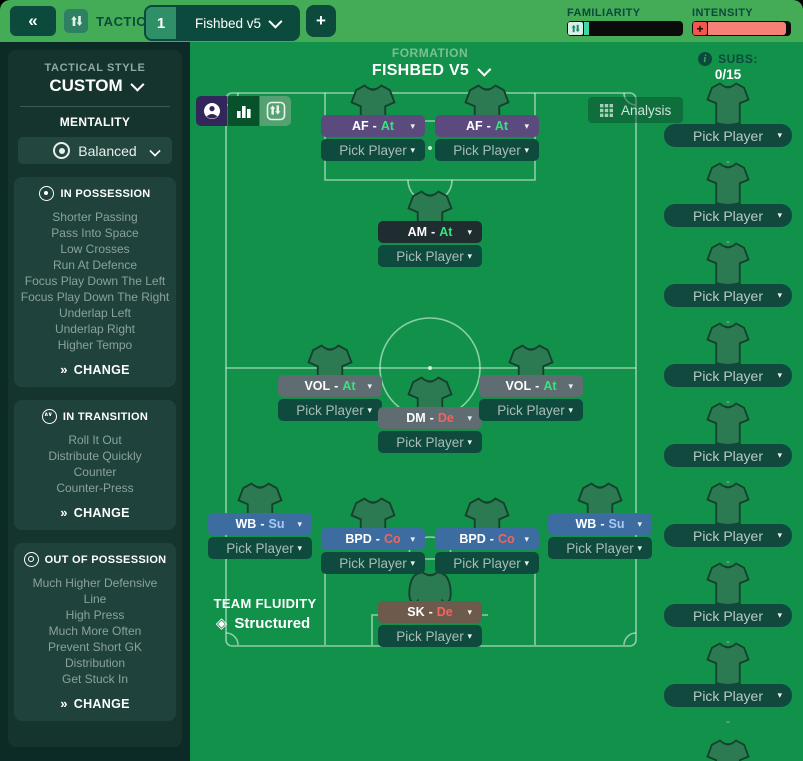  Describe the element at coordinates (728, 59) in the screenshot. I see `subs-header: i SUBS:` at that location.